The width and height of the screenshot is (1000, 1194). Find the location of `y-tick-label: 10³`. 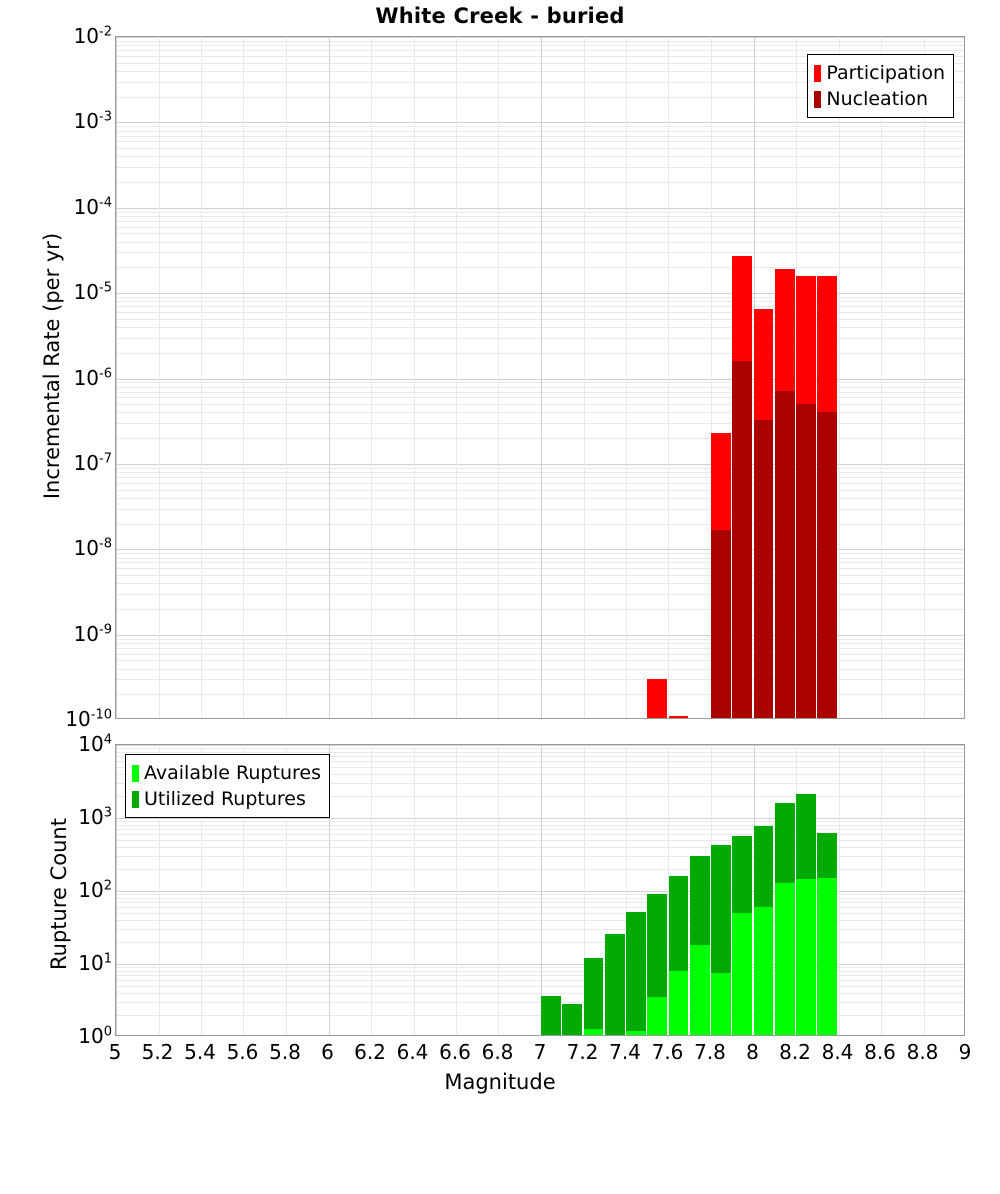

y-tick-label: 10³ is located at coordinates (95, 817).